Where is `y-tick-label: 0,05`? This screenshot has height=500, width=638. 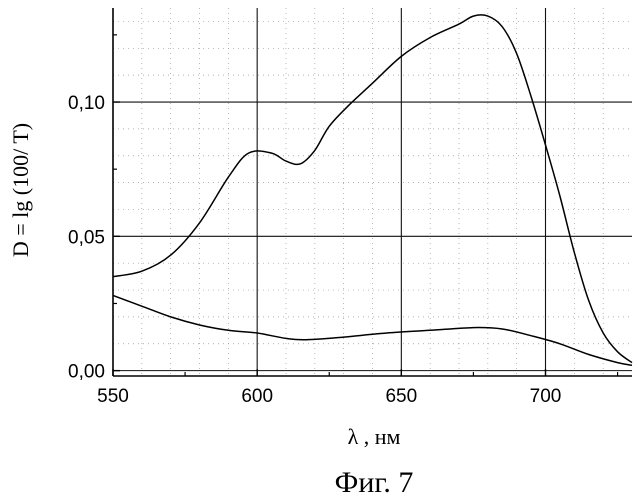
y-tick-label: 0,05 is located at coordinates (86, 237).